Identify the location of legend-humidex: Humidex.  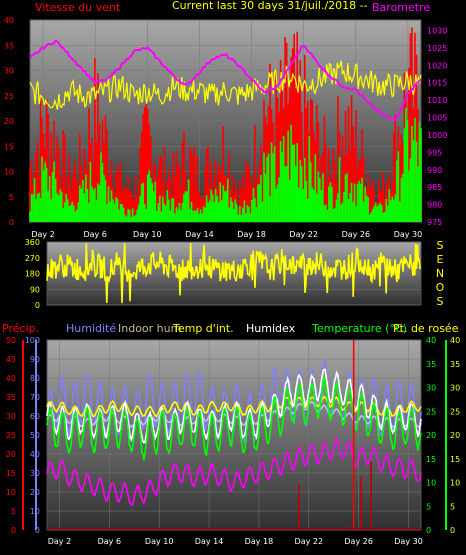
(271, 328).